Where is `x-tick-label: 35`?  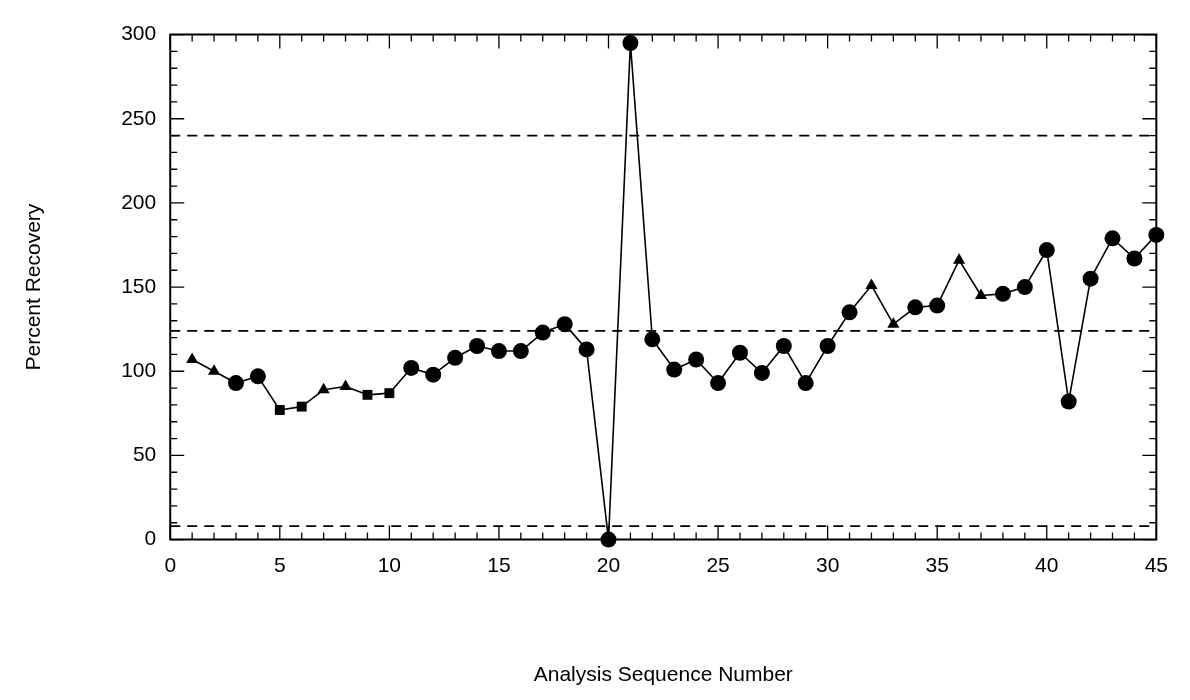
x-tick-label: 35 is located at coordinates (937, 564).